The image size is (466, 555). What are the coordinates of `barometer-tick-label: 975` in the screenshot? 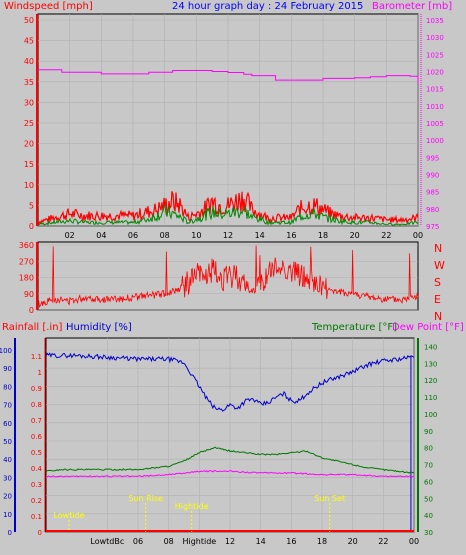 It's located at (432, 227).